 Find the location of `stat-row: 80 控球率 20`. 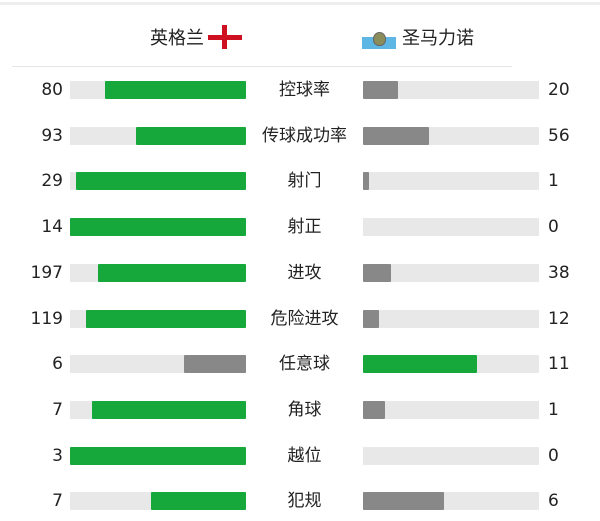

stat-row: 80 控球率 20 is located at coordinates (300, 90).